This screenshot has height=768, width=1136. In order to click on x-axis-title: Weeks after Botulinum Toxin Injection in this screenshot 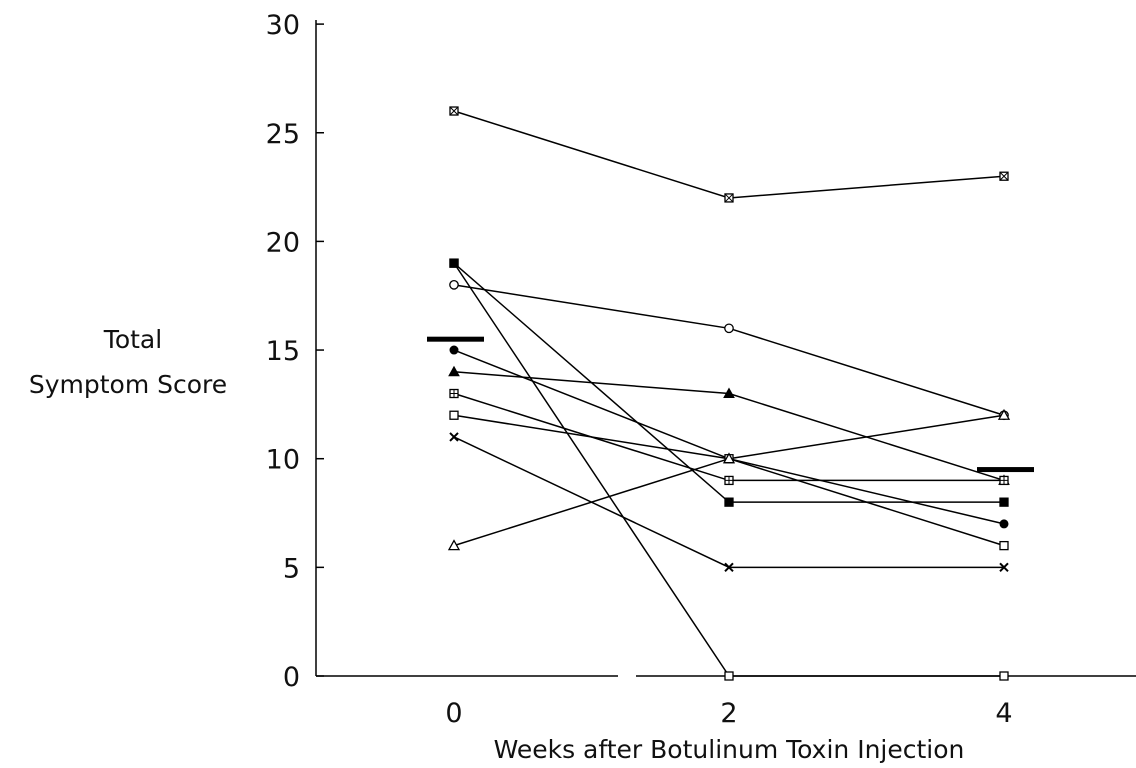, I will do `click(729, 749)`.